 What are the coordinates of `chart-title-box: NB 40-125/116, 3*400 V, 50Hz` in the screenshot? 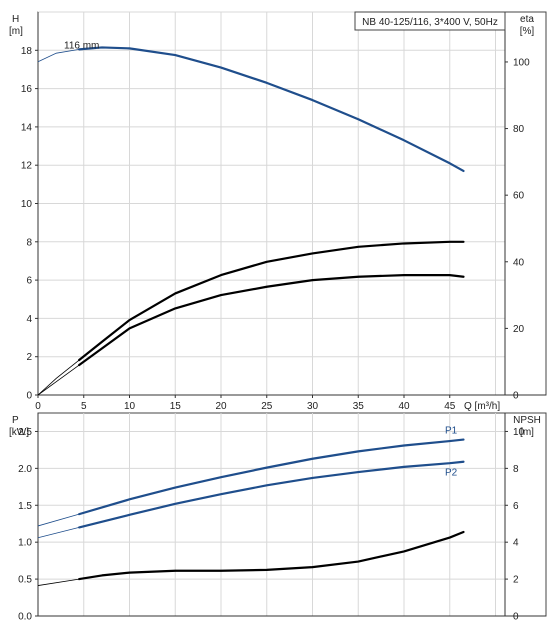 It's located at (430, 21).